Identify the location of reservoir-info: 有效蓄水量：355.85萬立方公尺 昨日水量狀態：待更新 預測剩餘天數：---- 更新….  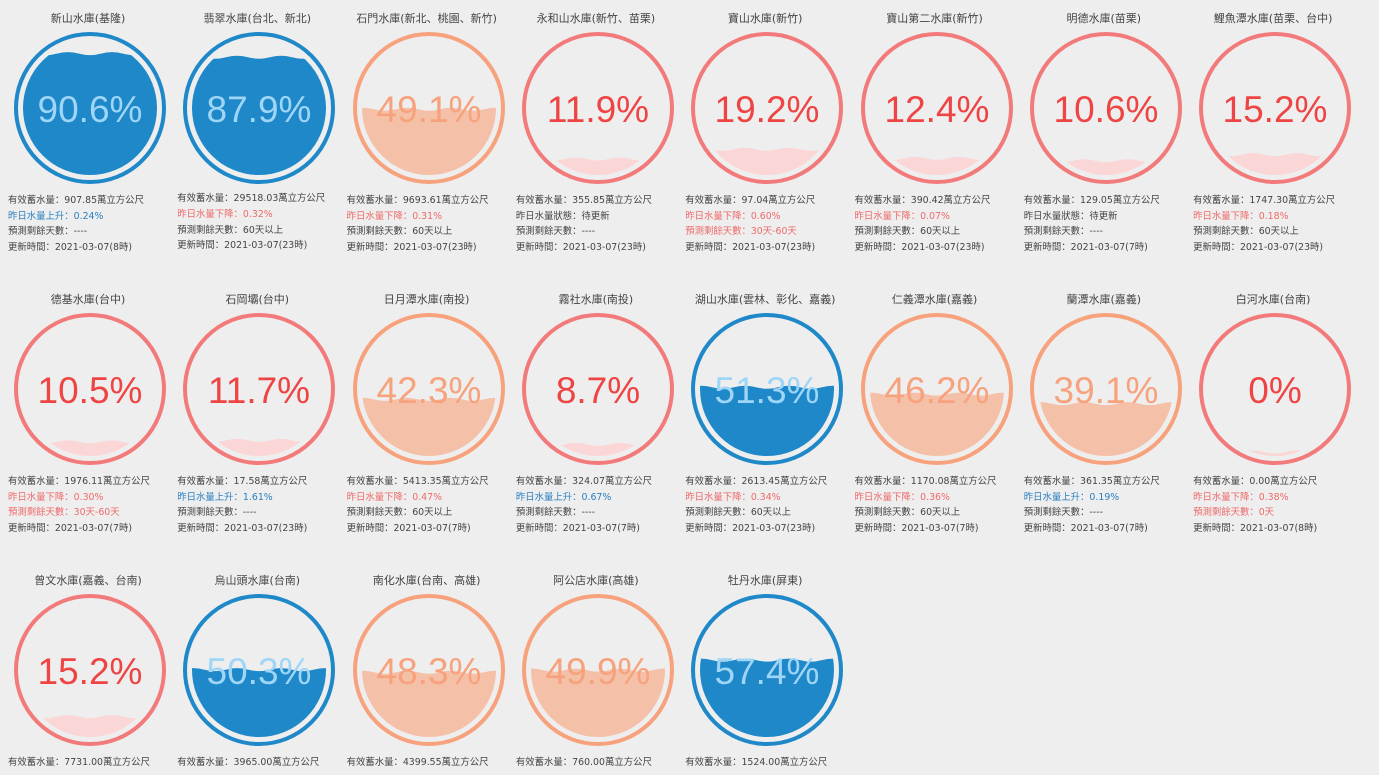
(601, 224).